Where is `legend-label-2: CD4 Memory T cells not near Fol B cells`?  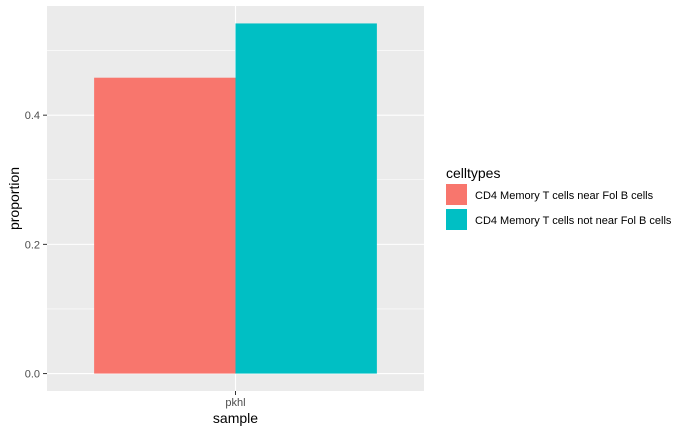
legend-label-2: CD4 Memory T cells not near Fol B cells is located at coordinates (573, 221).